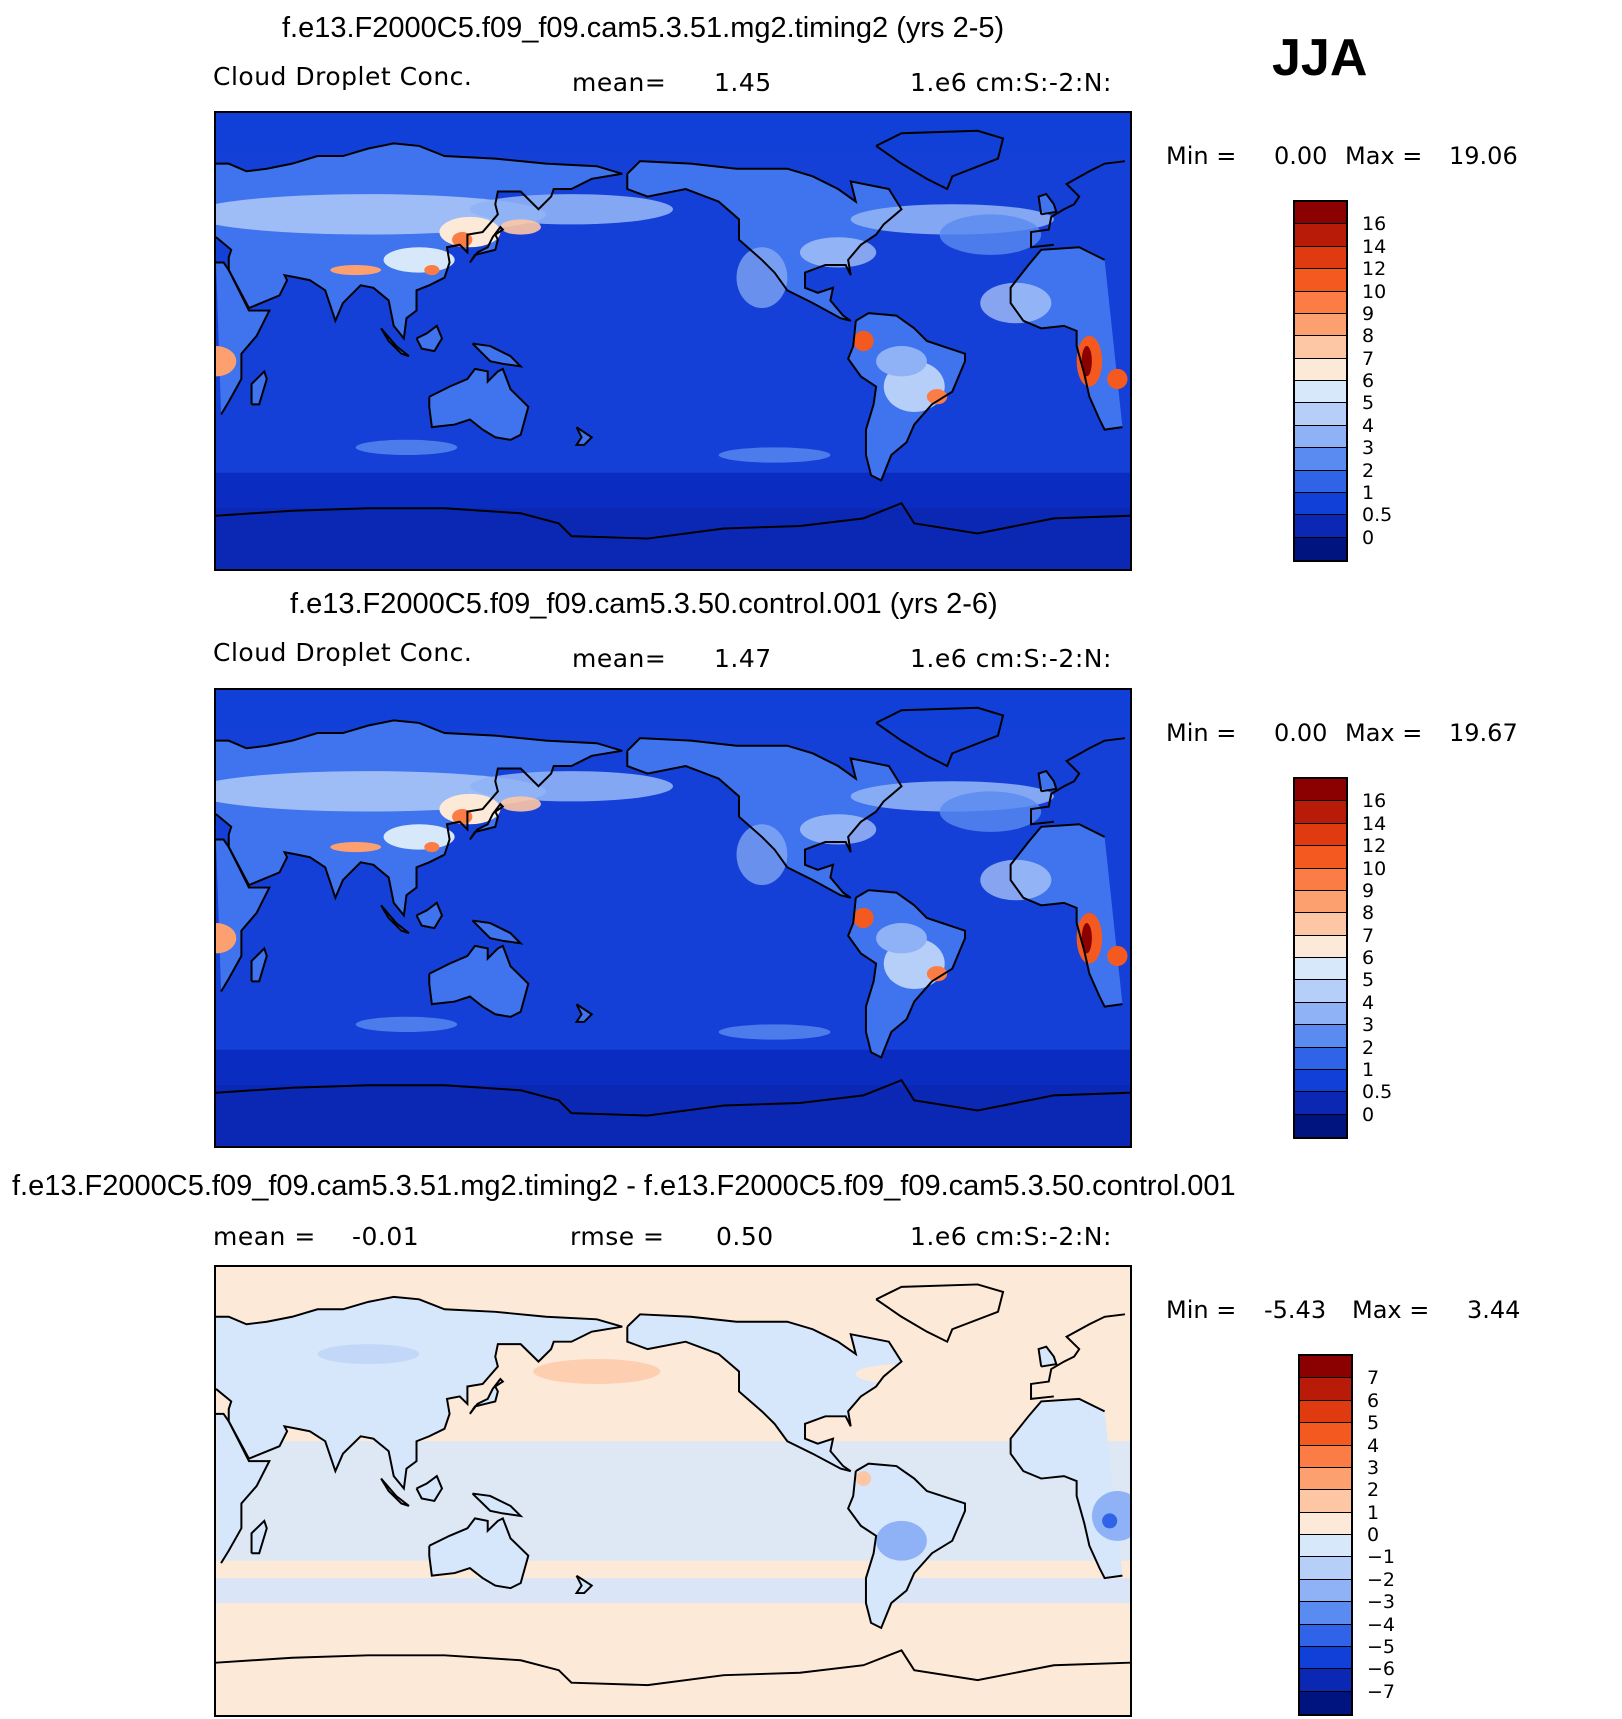  Describe the element at coordinates (673, 132) in the screenshot. I see `arctic-band` at that location.